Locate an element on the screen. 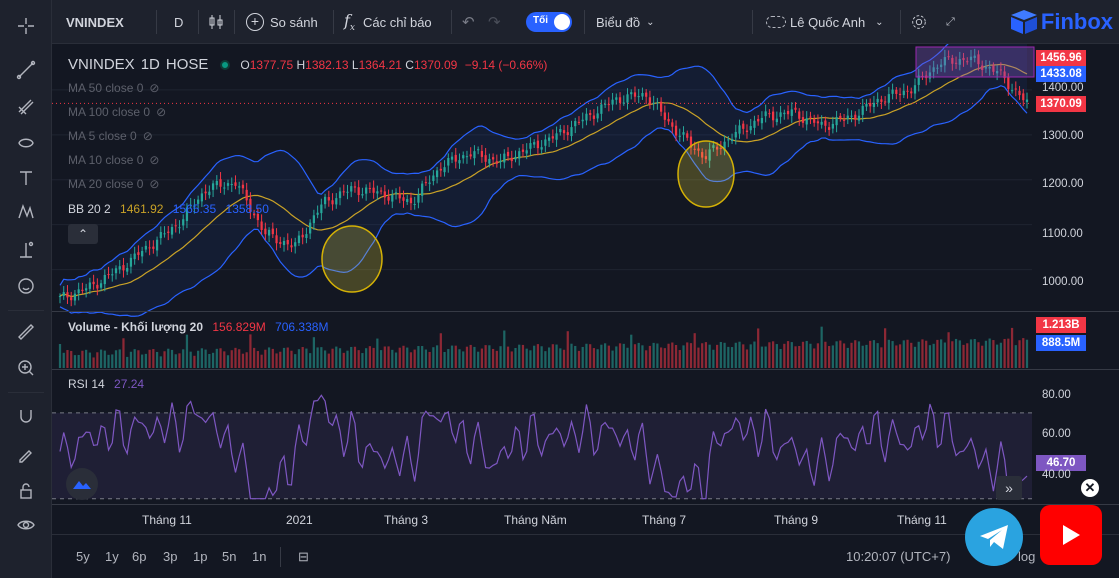 Image resolution: width=1119 pixels, height=578 pixels. rsi-legend: RSI 14 27.24 is located at coordinates (106, 384).